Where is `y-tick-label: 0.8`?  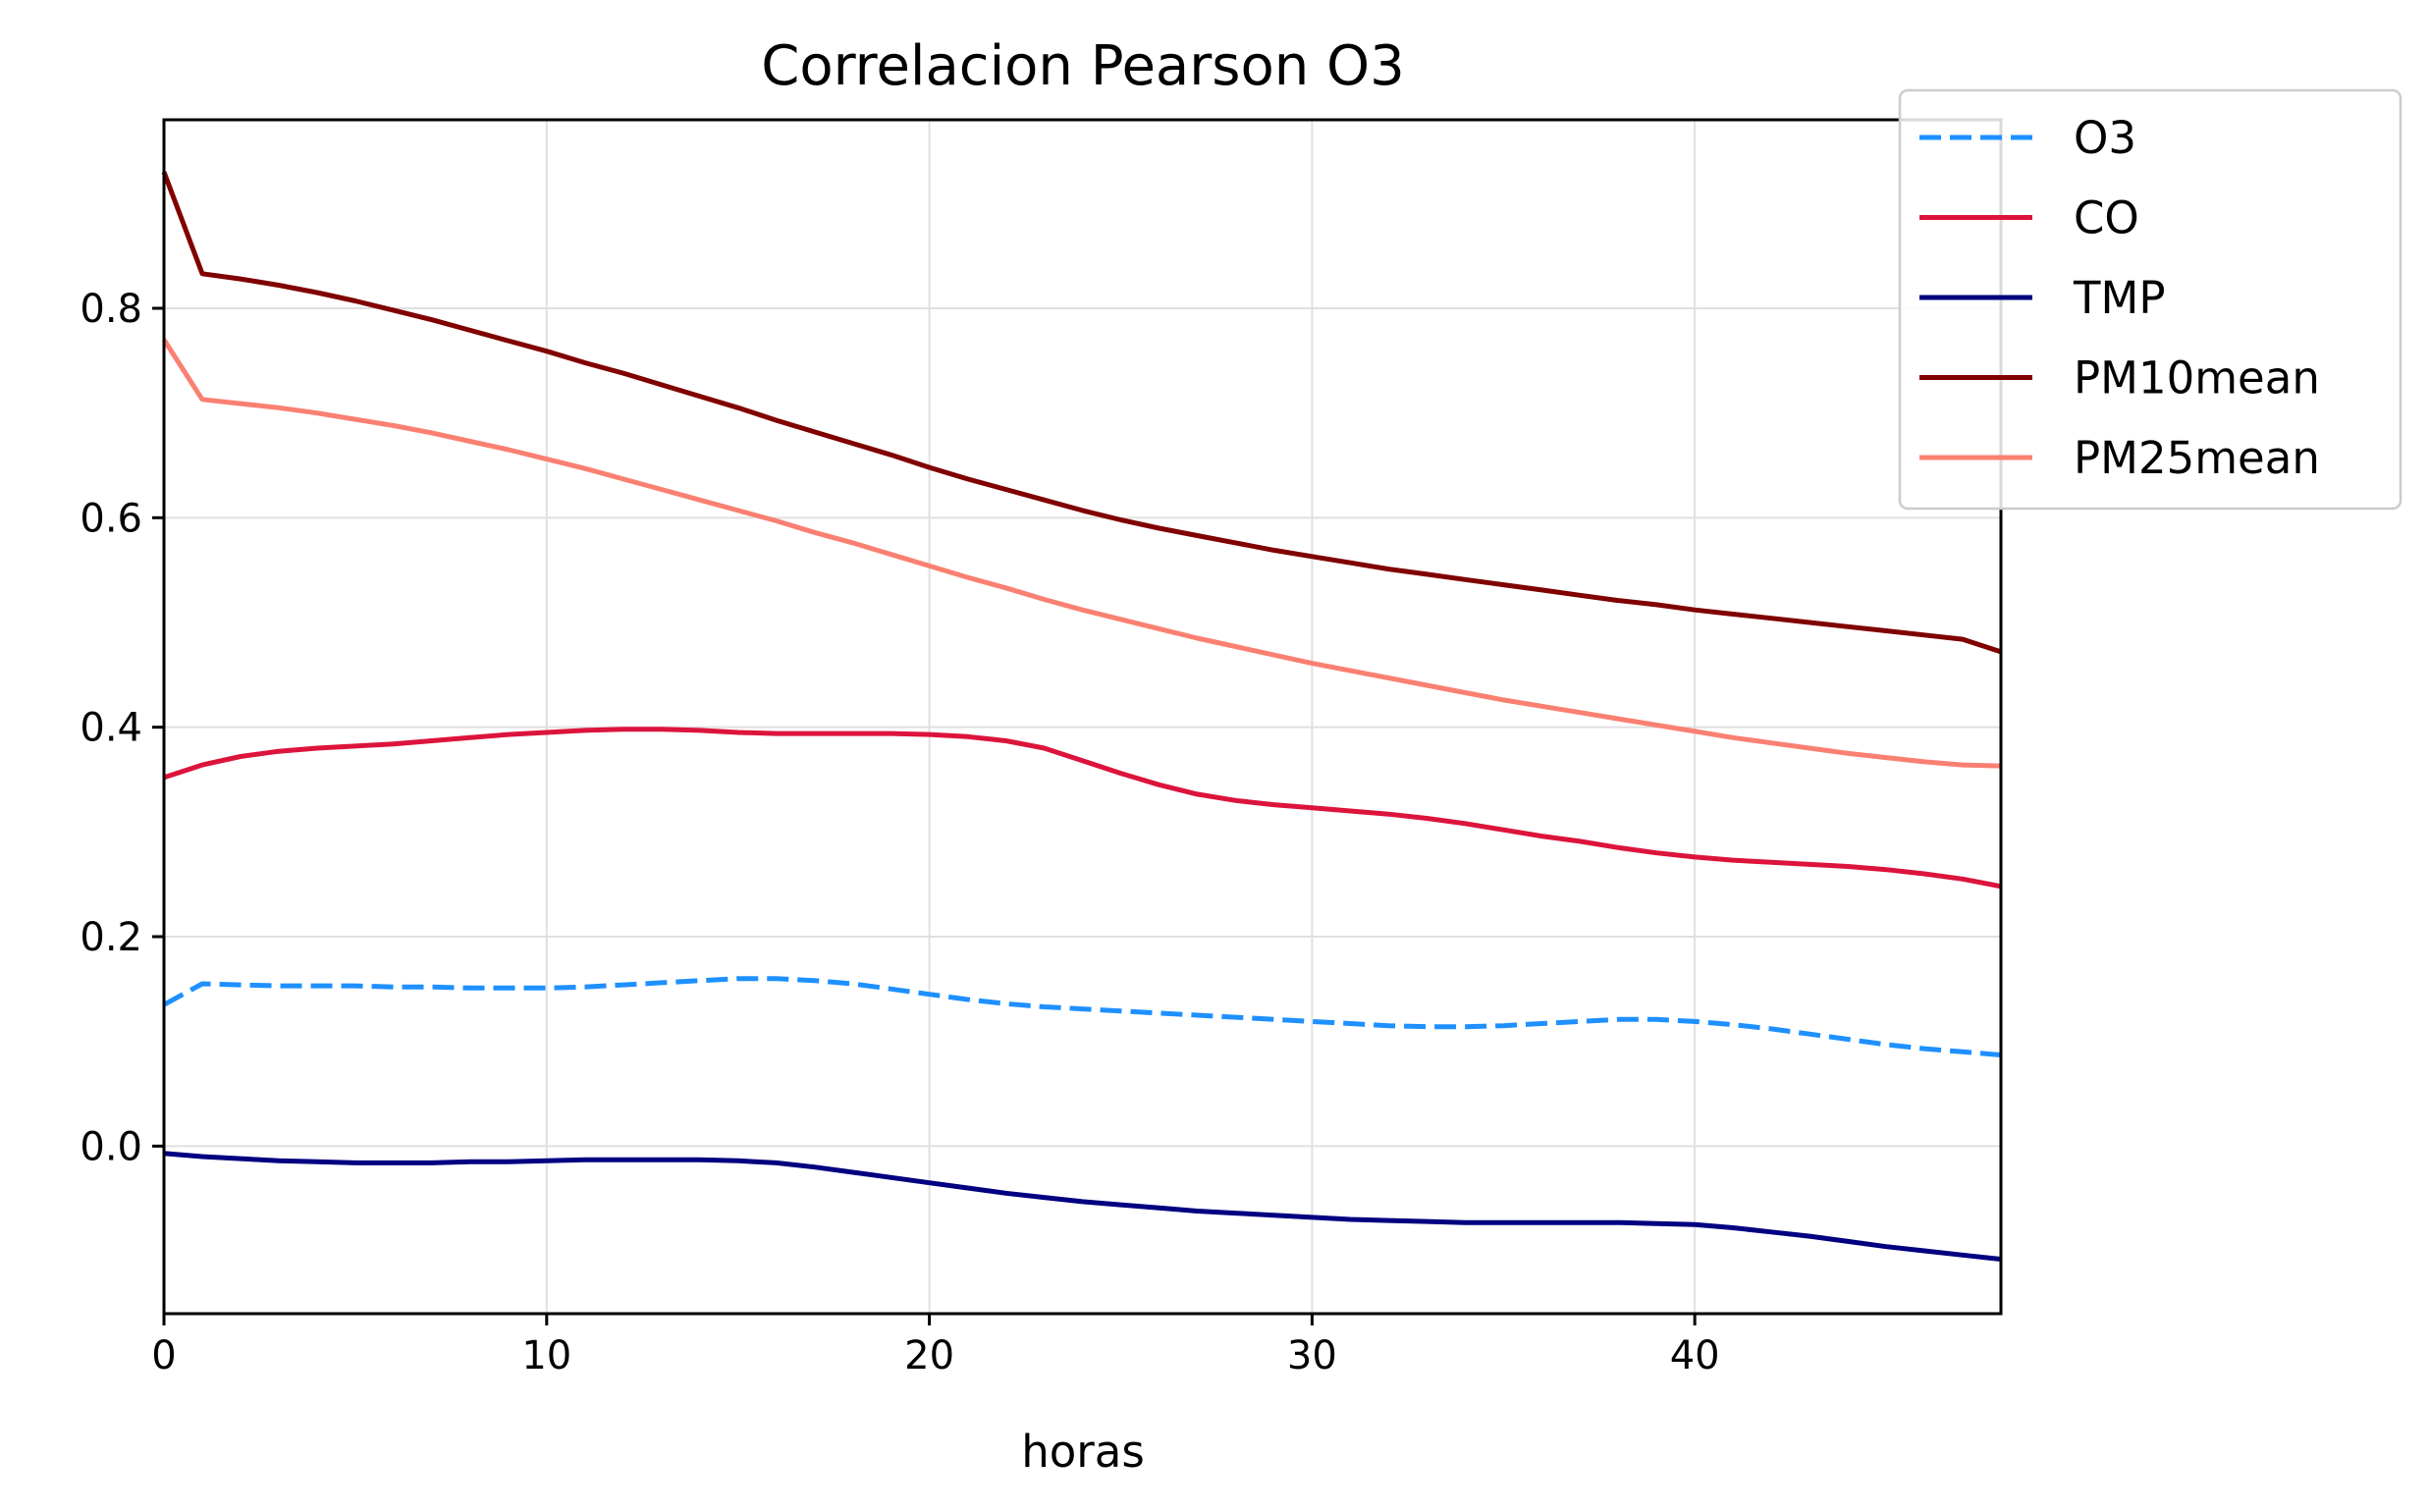
y-tick-label: 0.8 is located at coordinates (111, 310).